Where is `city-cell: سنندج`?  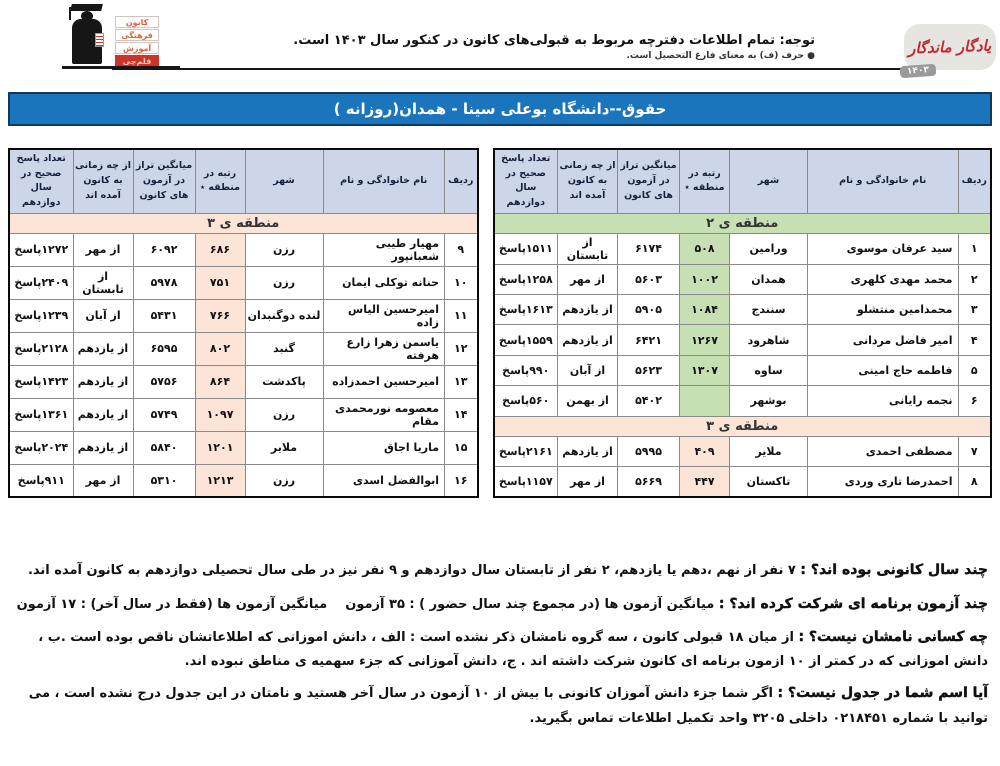 city-cell: سنندج is located at coordinates (769, 309).